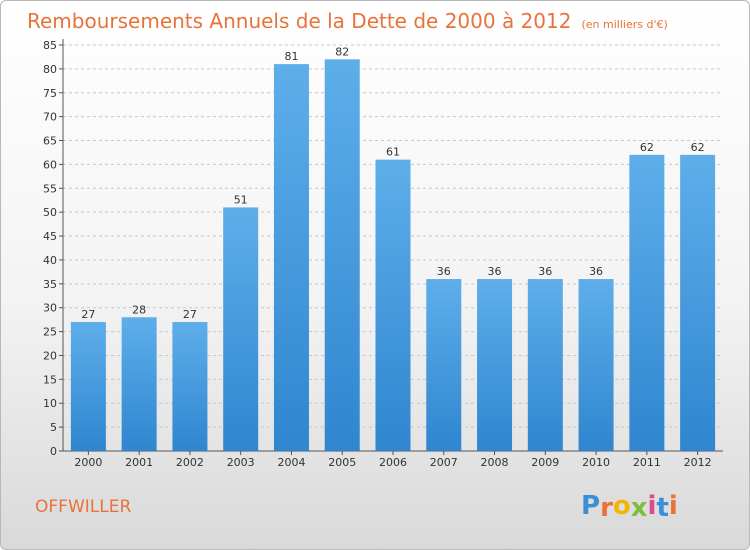 Image resolution: width=750 pixels, height=550 pixels. What do you see at coordinates (50, 69) in the screenshot?
I see `y-tick-label: 80` at bounding box center [50, 69].